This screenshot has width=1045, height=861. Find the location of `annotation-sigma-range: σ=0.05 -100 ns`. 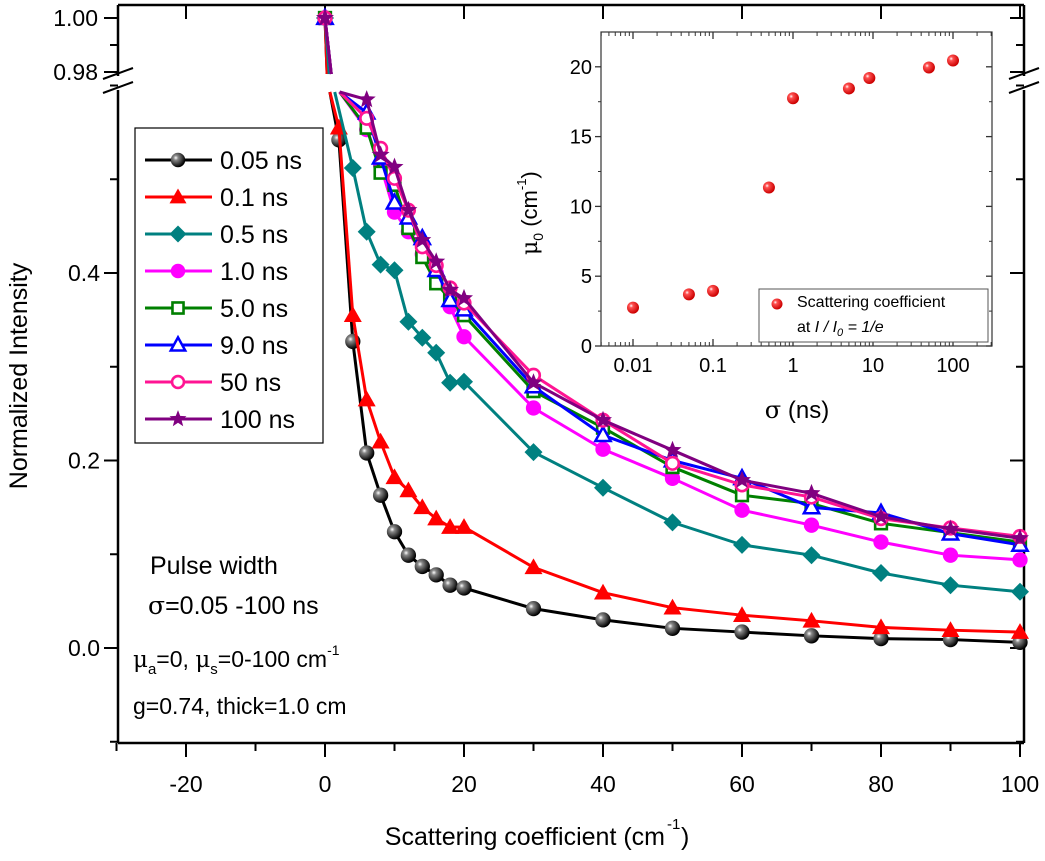

annotation-sigma-range: σ=0.05 -100 ns is located at coordinates (233, 605).